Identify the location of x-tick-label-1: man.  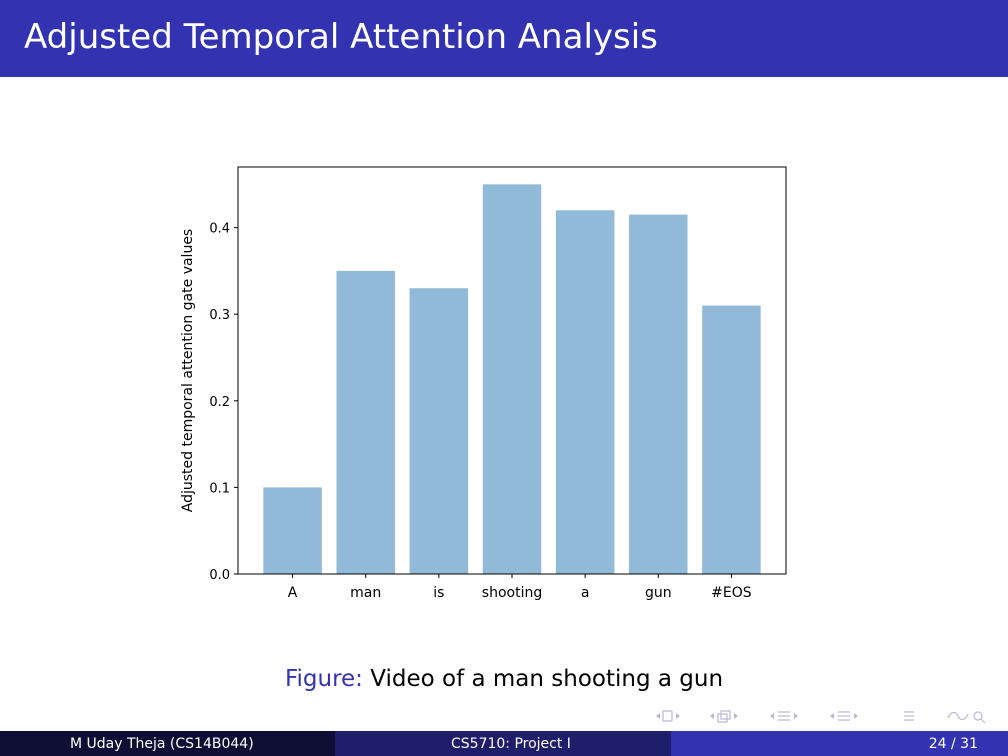
(365, 593).